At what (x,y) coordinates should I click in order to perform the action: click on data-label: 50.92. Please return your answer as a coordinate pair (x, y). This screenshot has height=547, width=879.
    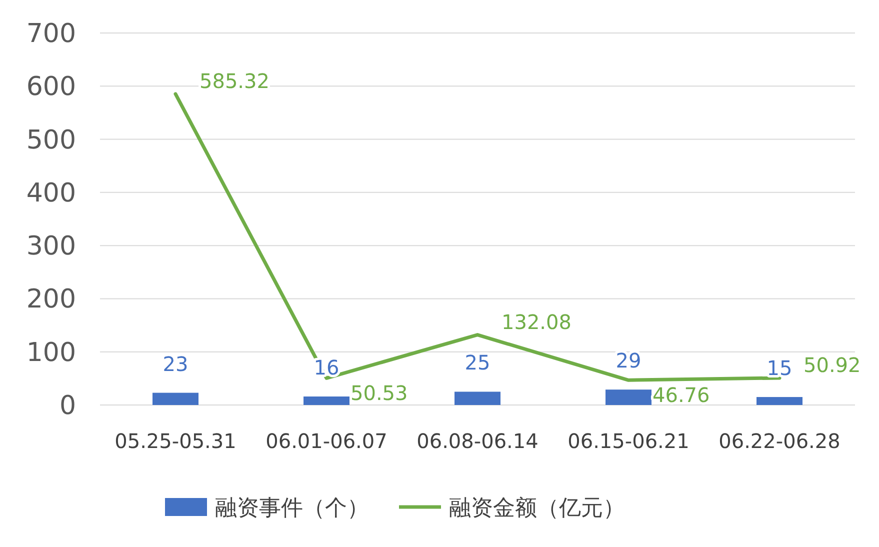
    Looking at the image, I should click on (832, 364).